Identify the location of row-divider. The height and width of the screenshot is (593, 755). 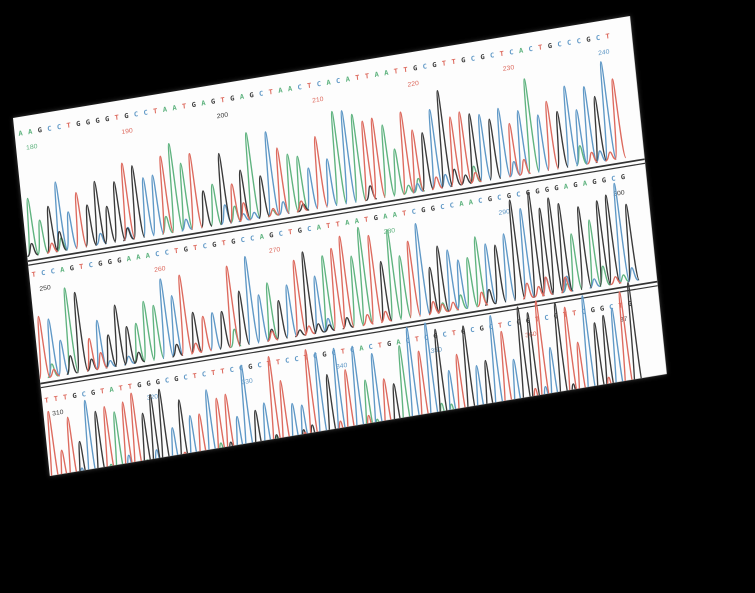
(336, 210).